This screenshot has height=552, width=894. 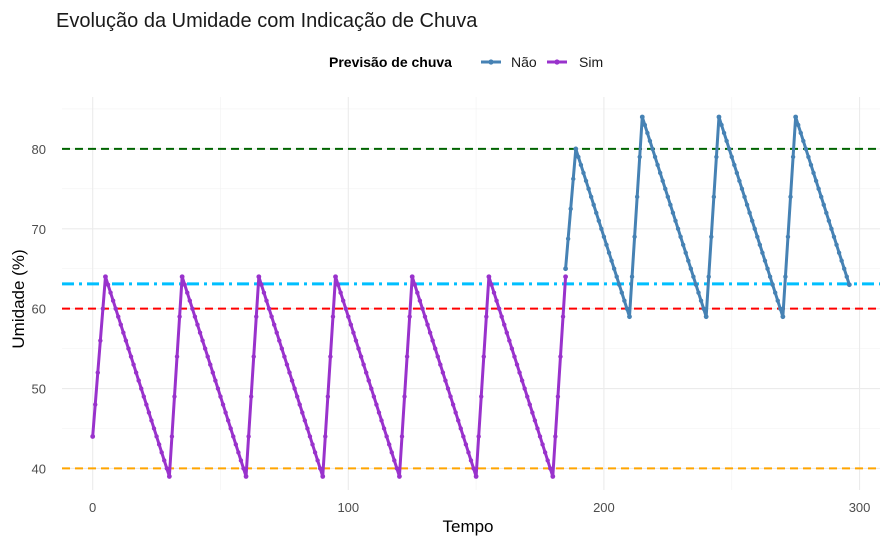 What do you see at coordinates (39, 229) in the screenshot?
I see `y-tick-label: 70` at bounding box center [39, 229].